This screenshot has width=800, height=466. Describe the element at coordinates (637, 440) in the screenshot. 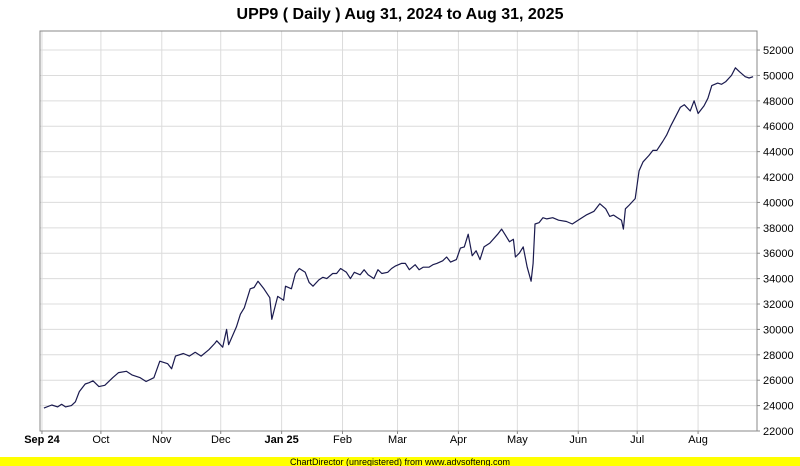

I see `x-tick-label: Jul` at that location.